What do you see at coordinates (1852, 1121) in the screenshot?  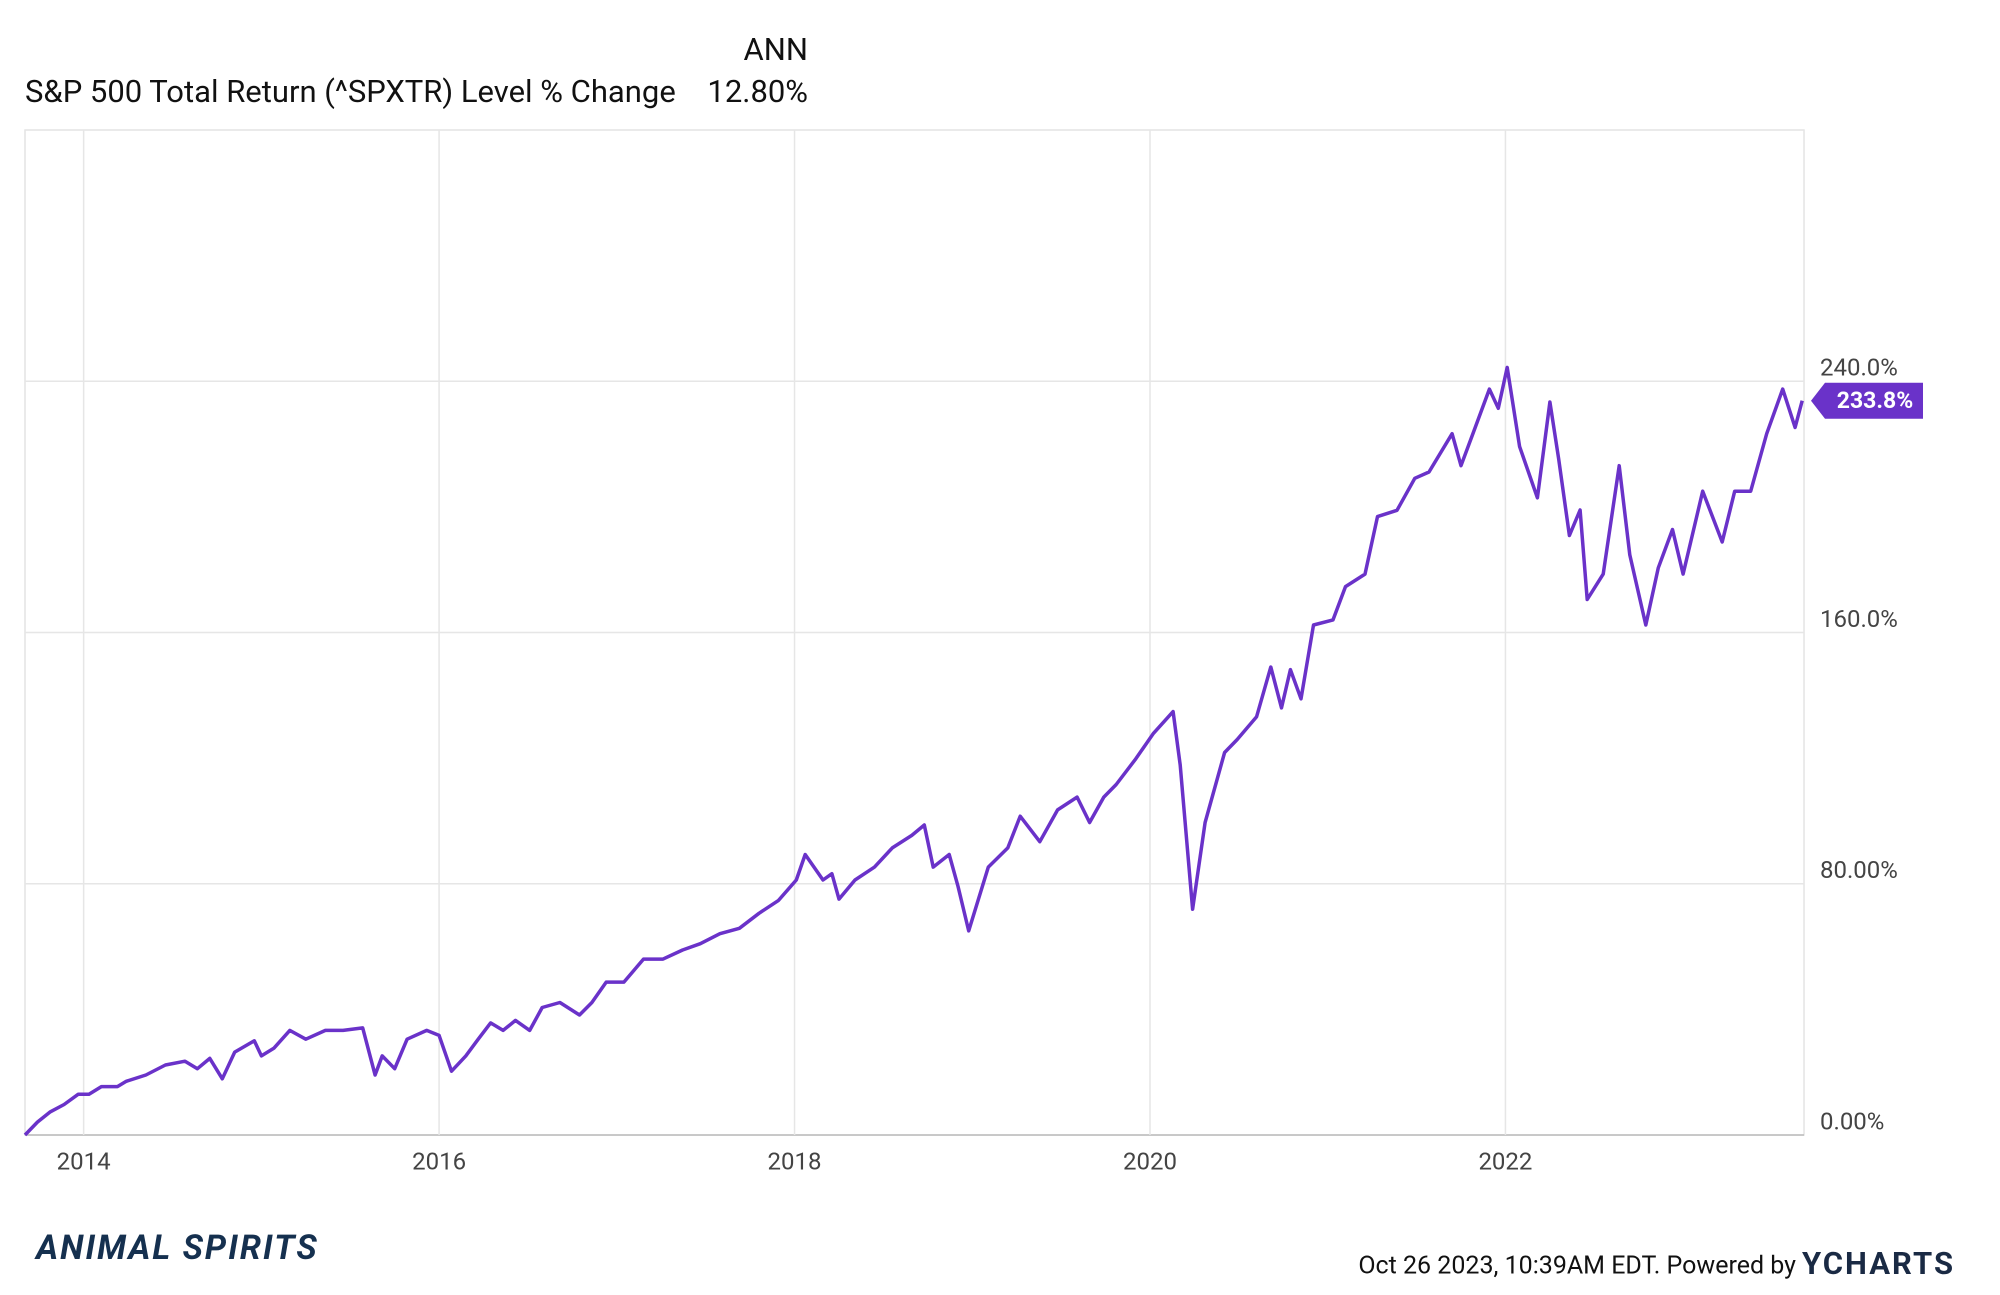 I see `y-tick-label: 0.00%` at bounding box center [1852, 1121].